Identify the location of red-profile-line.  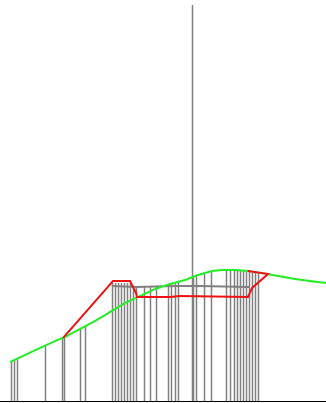
(166, 304).